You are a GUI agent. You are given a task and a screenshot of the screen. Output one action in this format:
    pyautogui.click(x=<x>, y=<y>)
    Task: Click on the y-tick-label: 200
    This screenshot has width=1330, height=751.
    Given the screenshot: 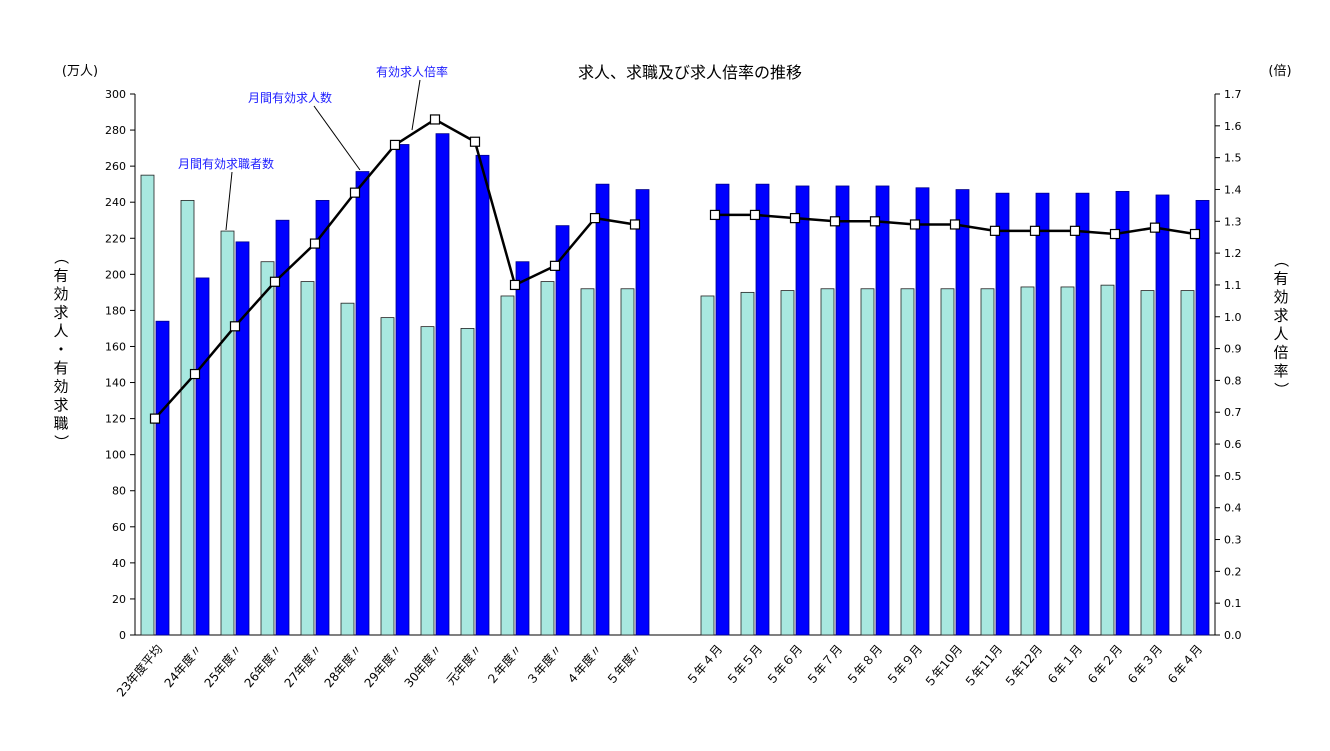 What is the action you would take?
    pyautogui.click(x=115, y=274)
    